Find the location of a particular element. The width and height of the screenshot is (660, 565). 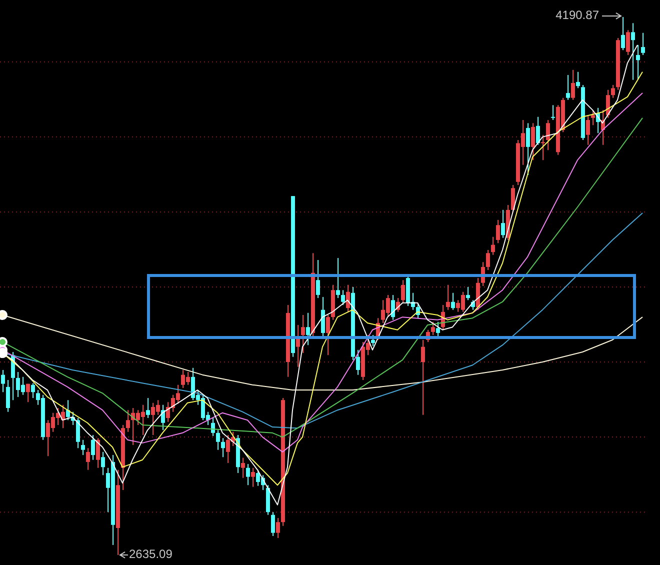

annotation: 4190.87 is located at coordinates (578, 15).